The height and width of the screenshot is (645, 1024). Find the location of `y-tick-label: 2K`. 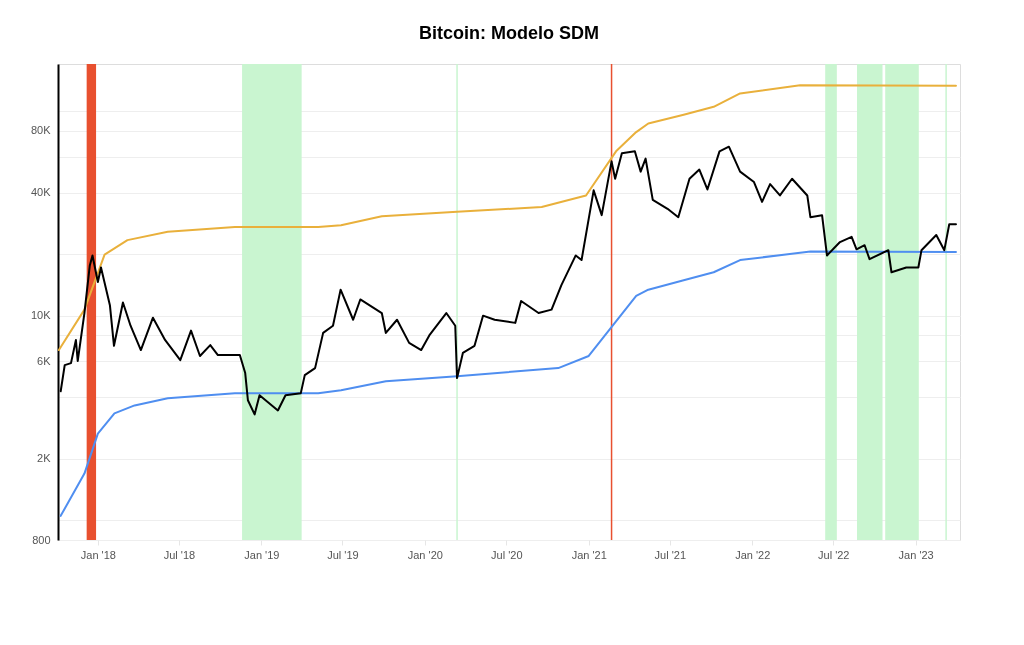

y-tick-label: 2K is located at coordinates (44, 458).